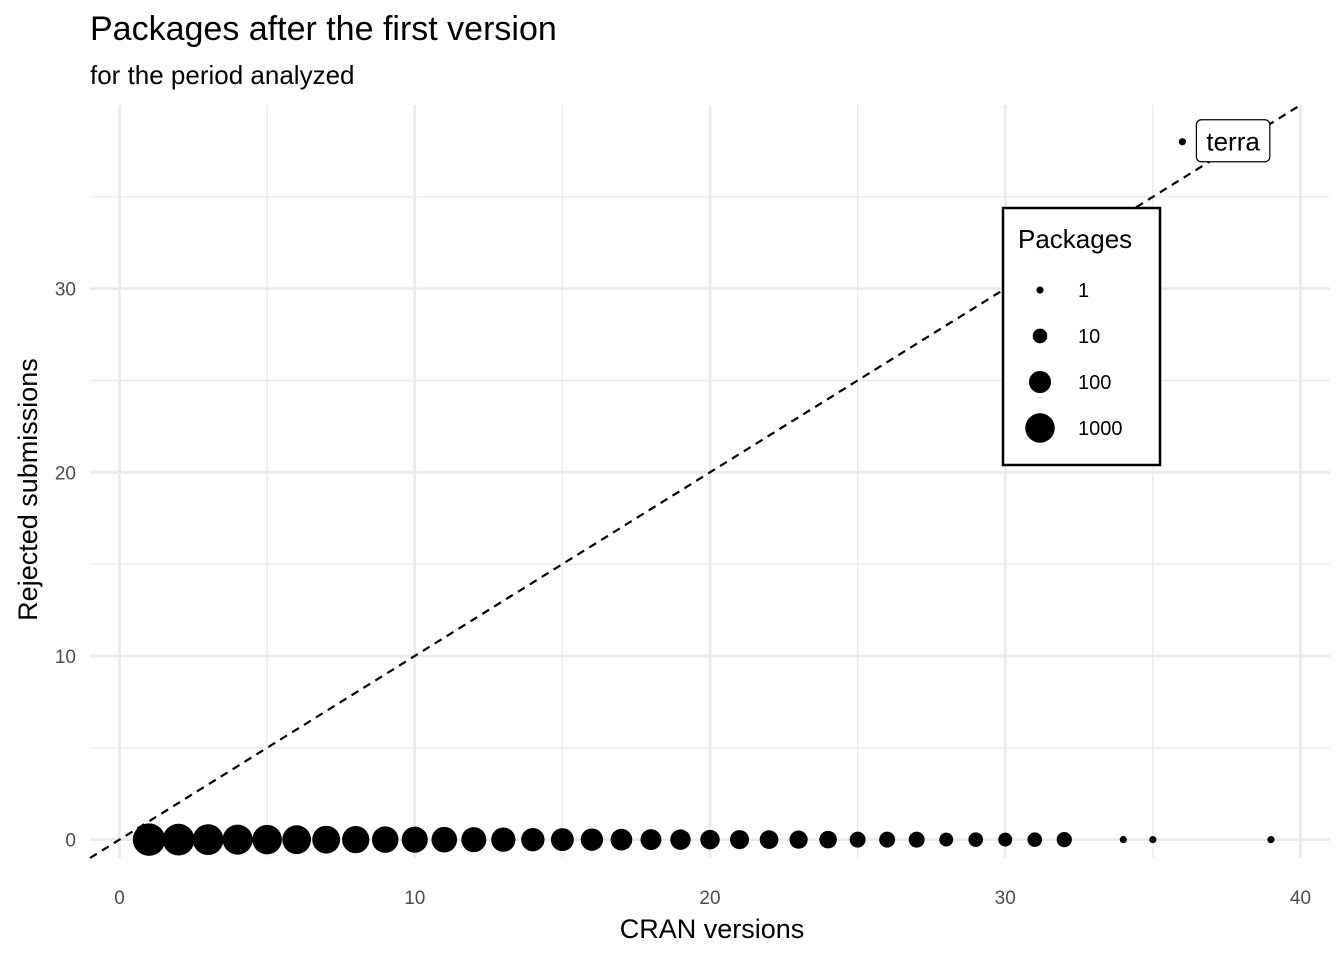 The width and height of the screenshot is (1344, 960). Describe the element at coordinates (65, 657) in the screenshot. I see `y-tick-label: 10` at that location.